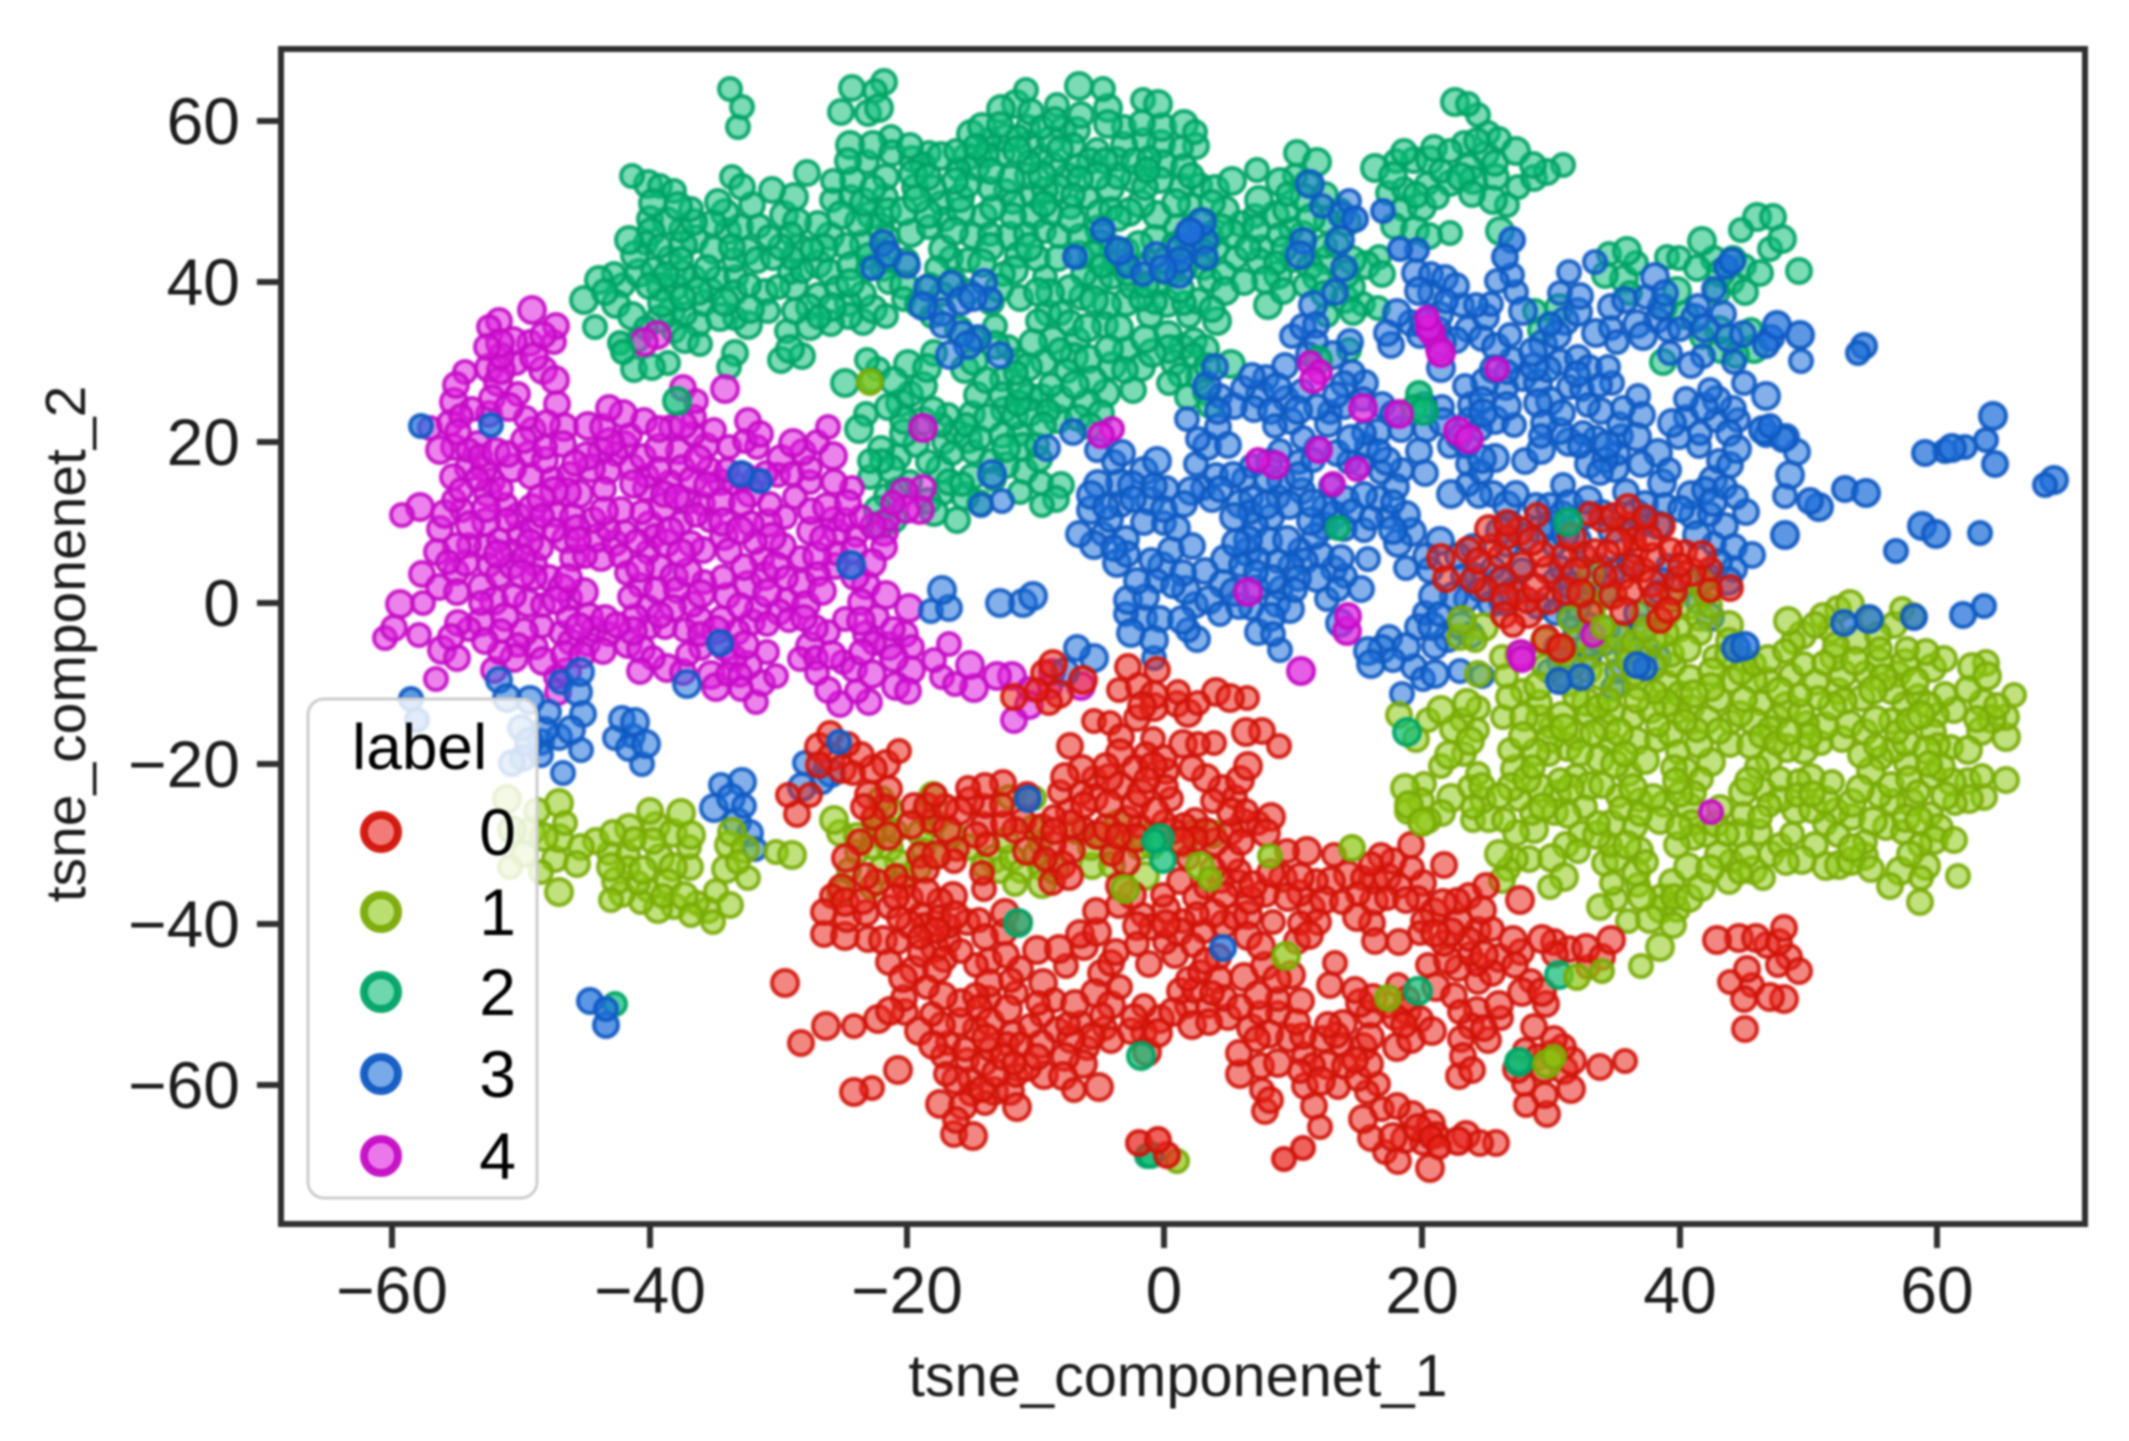 This screenshot has width=2129, height=1441. I want to click on svg-text: tsne_componenet_2, so click(66, 644).